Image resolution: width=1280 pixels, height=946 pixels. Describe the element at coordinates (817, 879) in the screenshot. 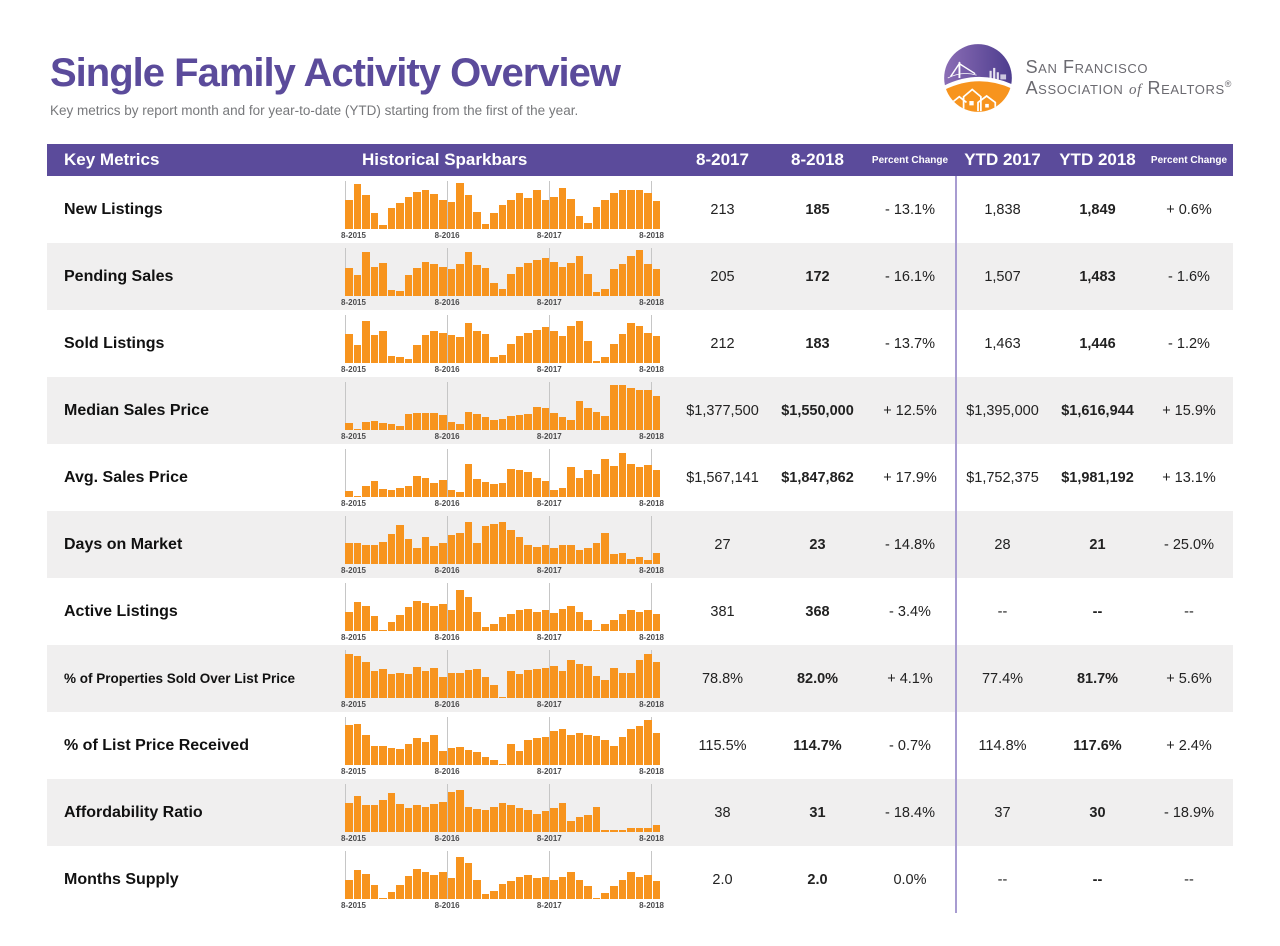

I see `cell-m2018: 2.0` at that location.